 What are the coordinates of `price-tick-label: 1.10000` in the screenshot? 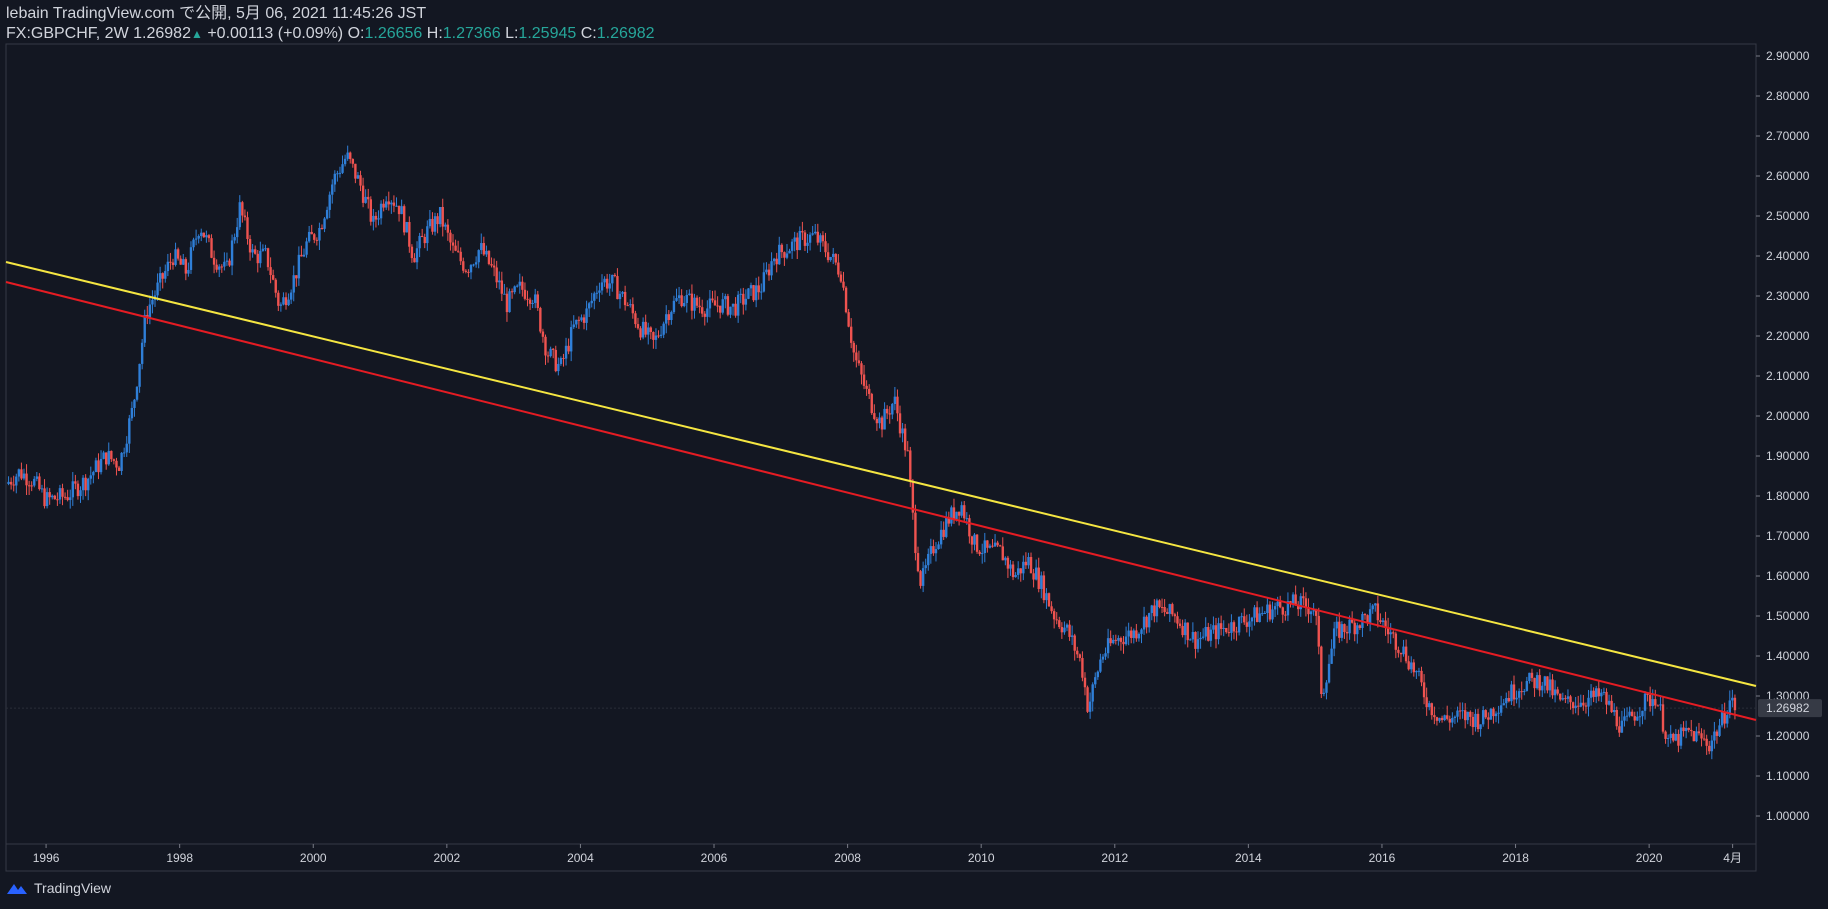 It's located at (1788, 776).